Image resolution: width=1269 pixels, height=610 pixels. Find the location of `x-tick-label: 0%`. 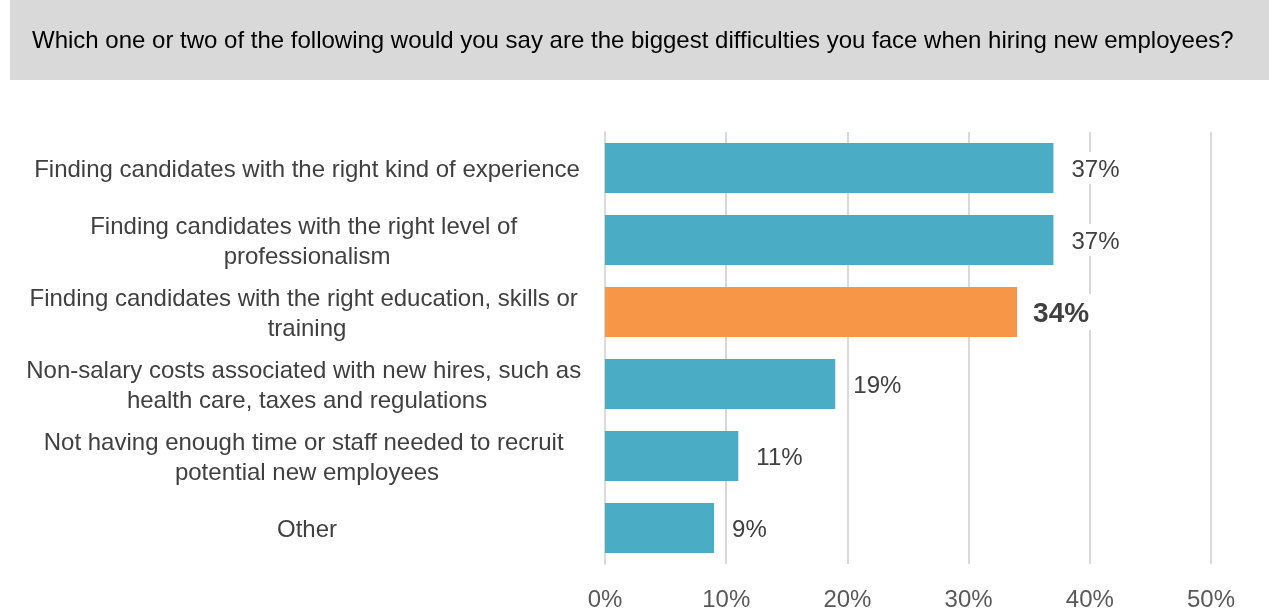

x-tick-label: 0% is located at coordinates (605, 597).